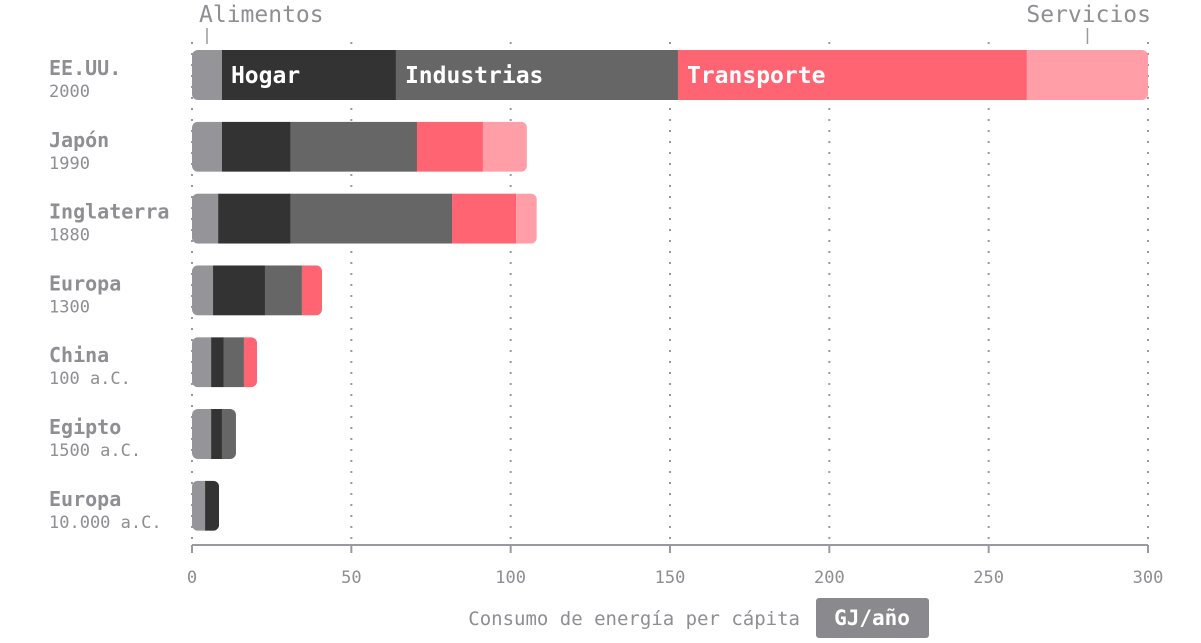  What do you see at coordinates (351, 578) in the screenshot?
I see `x-tick-label: 50` at bounding box center [351, 578].